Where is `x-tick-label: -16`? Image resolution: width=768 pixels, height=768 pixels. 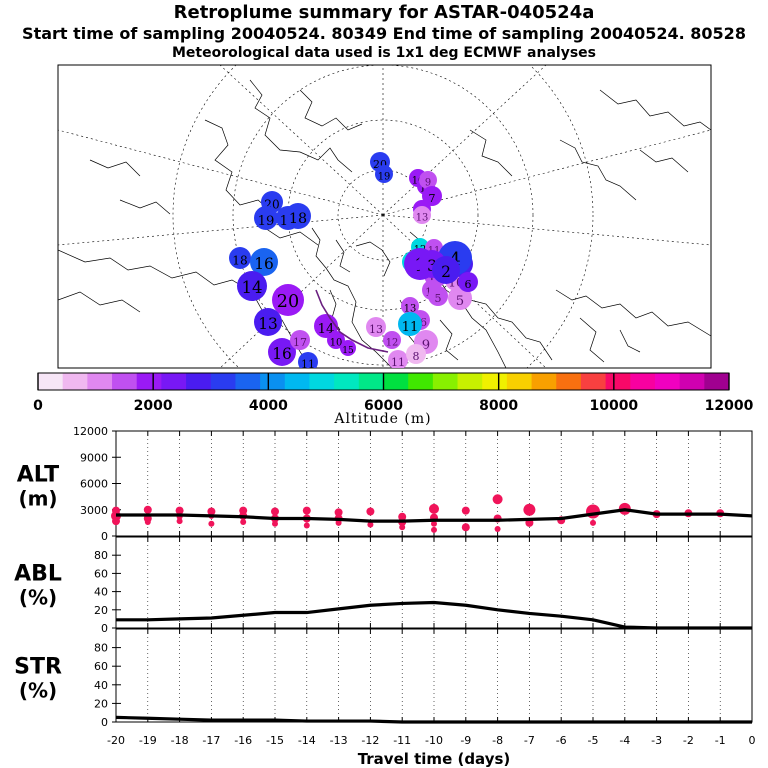 x-tick-label: -16 is located at coordinates (243, 740).